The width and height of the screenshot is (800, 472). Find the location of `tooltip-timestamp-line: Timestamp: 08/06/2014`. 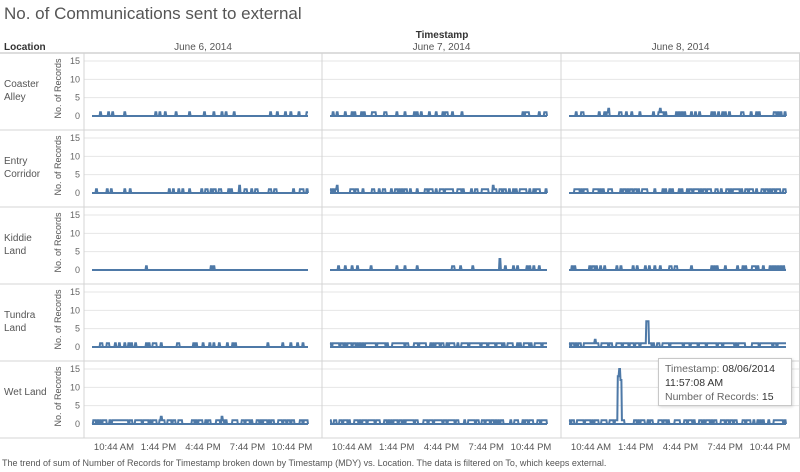

tooltip-timestamp-line: Timestamp: 08/06/2014 is located at coordinates (728, 369).